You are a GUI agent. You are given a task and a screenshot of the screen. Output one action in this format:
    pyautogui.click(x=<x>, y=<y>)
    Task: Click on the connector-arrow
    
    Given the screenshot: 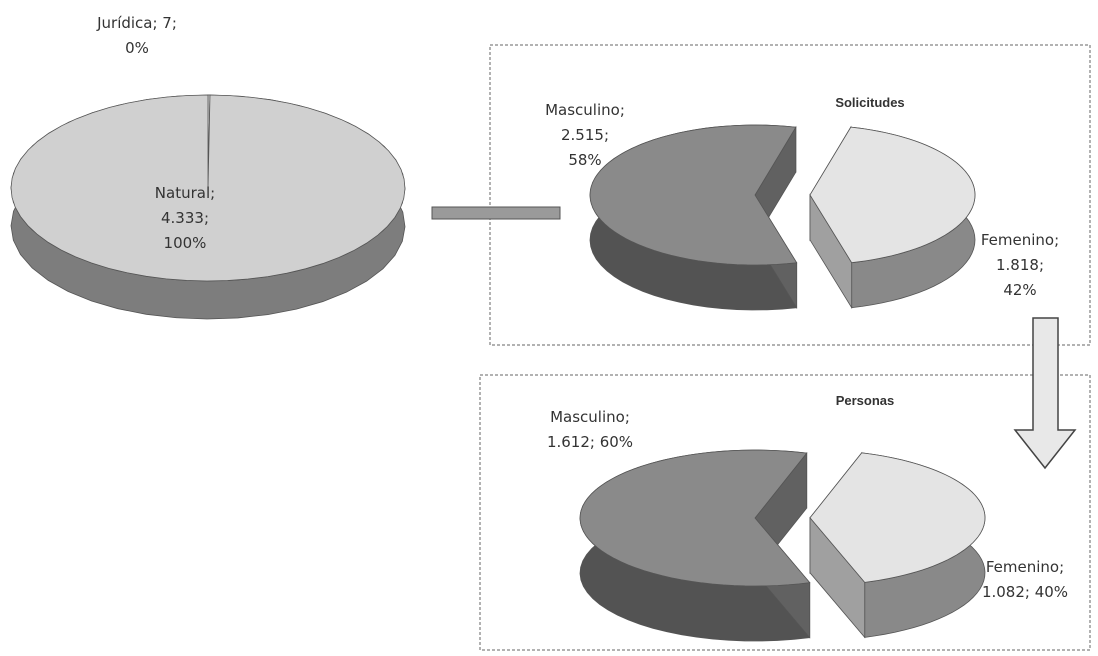 What is the action you would take?
    pyautogui.click(x=496, y=213)
    